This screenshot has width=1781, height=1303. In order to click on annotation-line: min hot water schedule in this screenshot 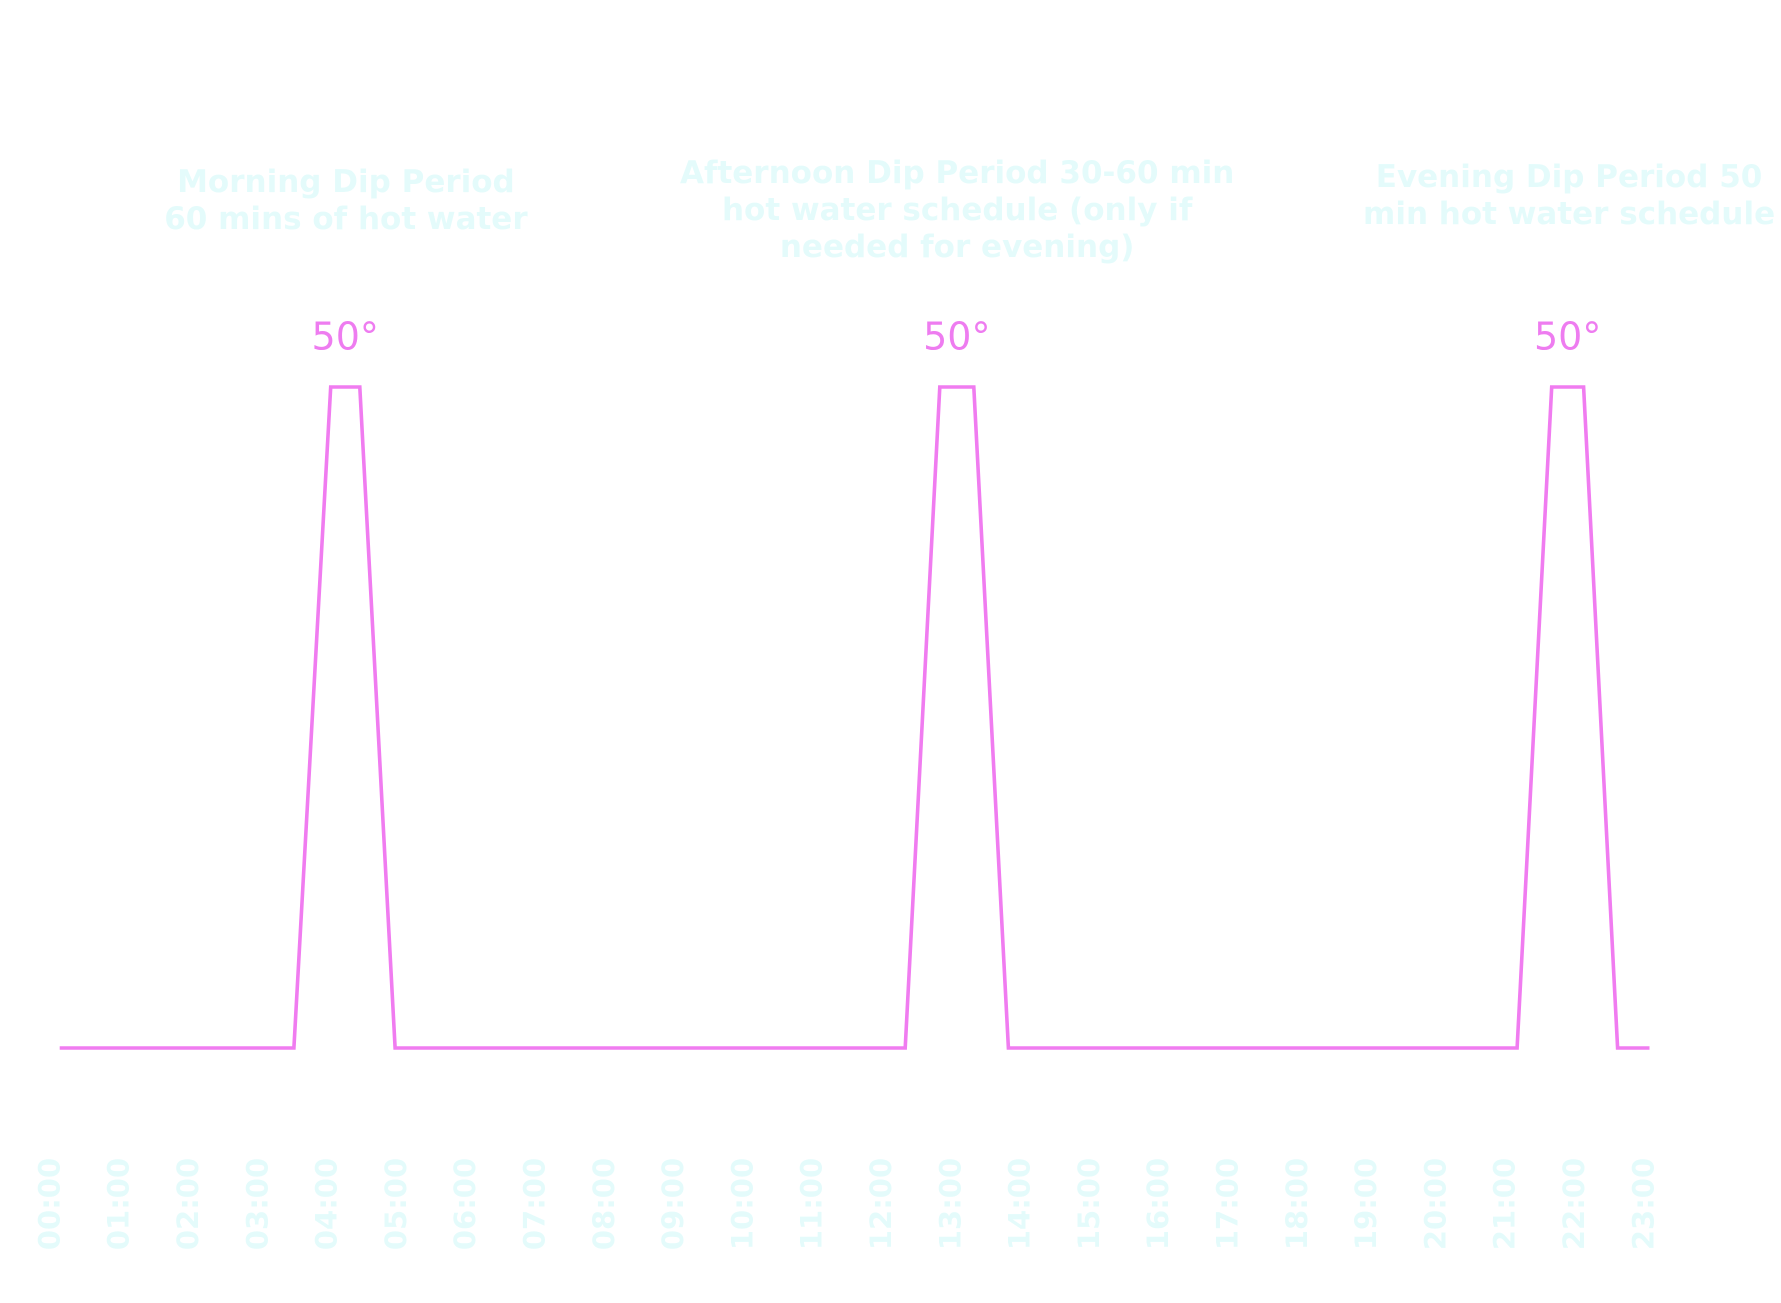, I will do `click(1569, 214)`.